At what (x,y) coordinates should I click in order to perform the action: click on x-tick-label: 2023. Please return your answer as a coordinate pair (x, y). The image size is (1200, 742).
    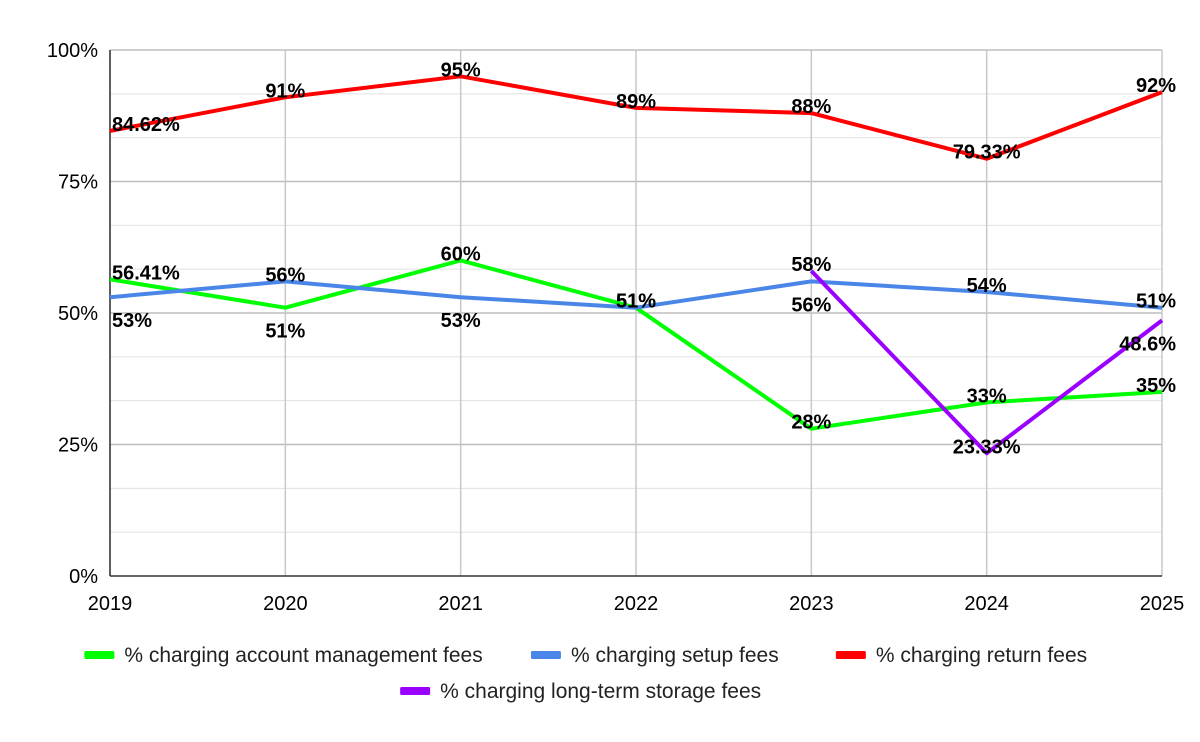
    Looking at the image, I should click on (811, 604).